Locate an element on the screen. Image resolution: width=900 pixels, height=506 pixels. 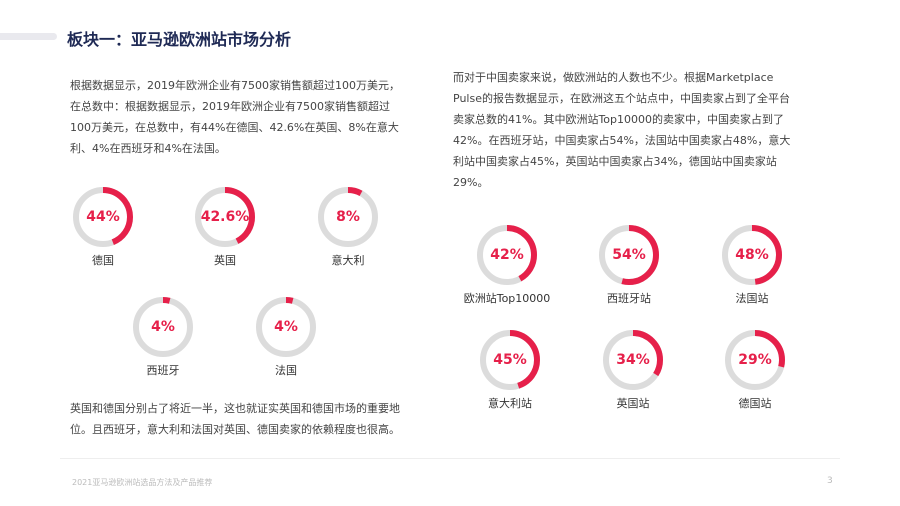
gauge-percent: 54% is located at coordinates (629, 255).